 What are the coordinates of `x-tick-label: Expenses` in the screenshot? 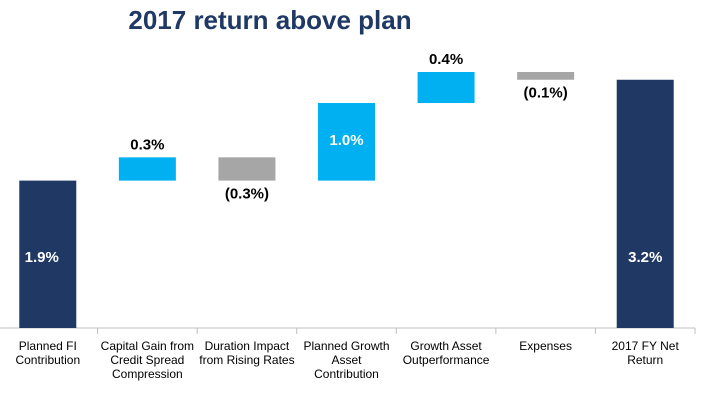 It's located at (545, 346).